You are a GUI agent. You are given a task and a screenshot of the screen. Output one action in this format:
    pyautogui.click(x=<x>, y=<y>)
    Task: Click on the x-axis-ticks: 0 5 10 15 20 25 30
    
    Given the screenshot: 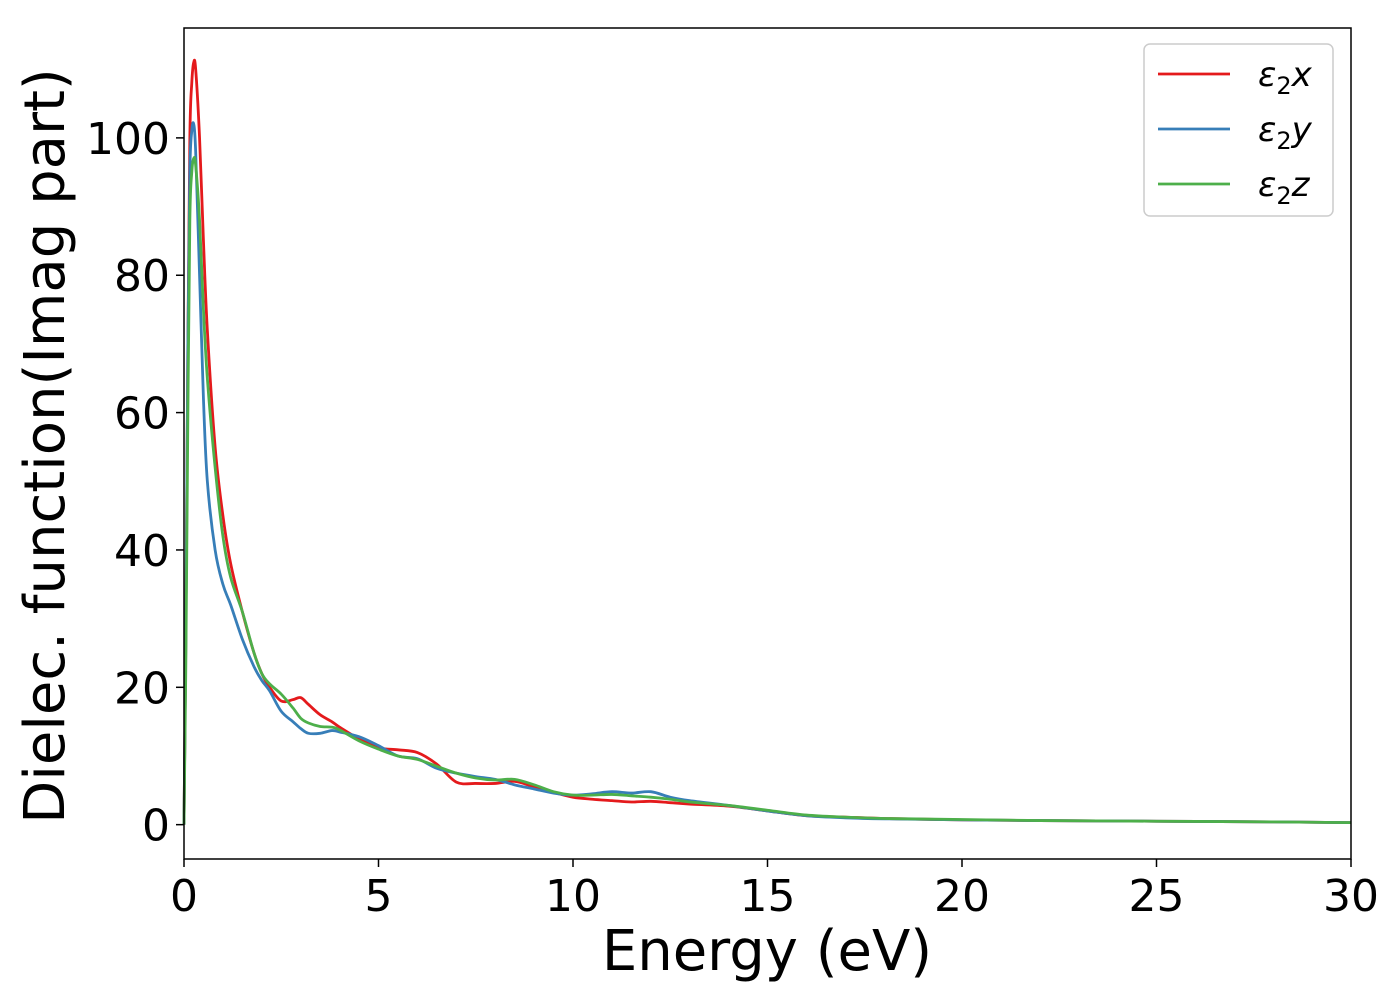 What is the action you would take?
    pyautogui.click(x=774, y=890)
    